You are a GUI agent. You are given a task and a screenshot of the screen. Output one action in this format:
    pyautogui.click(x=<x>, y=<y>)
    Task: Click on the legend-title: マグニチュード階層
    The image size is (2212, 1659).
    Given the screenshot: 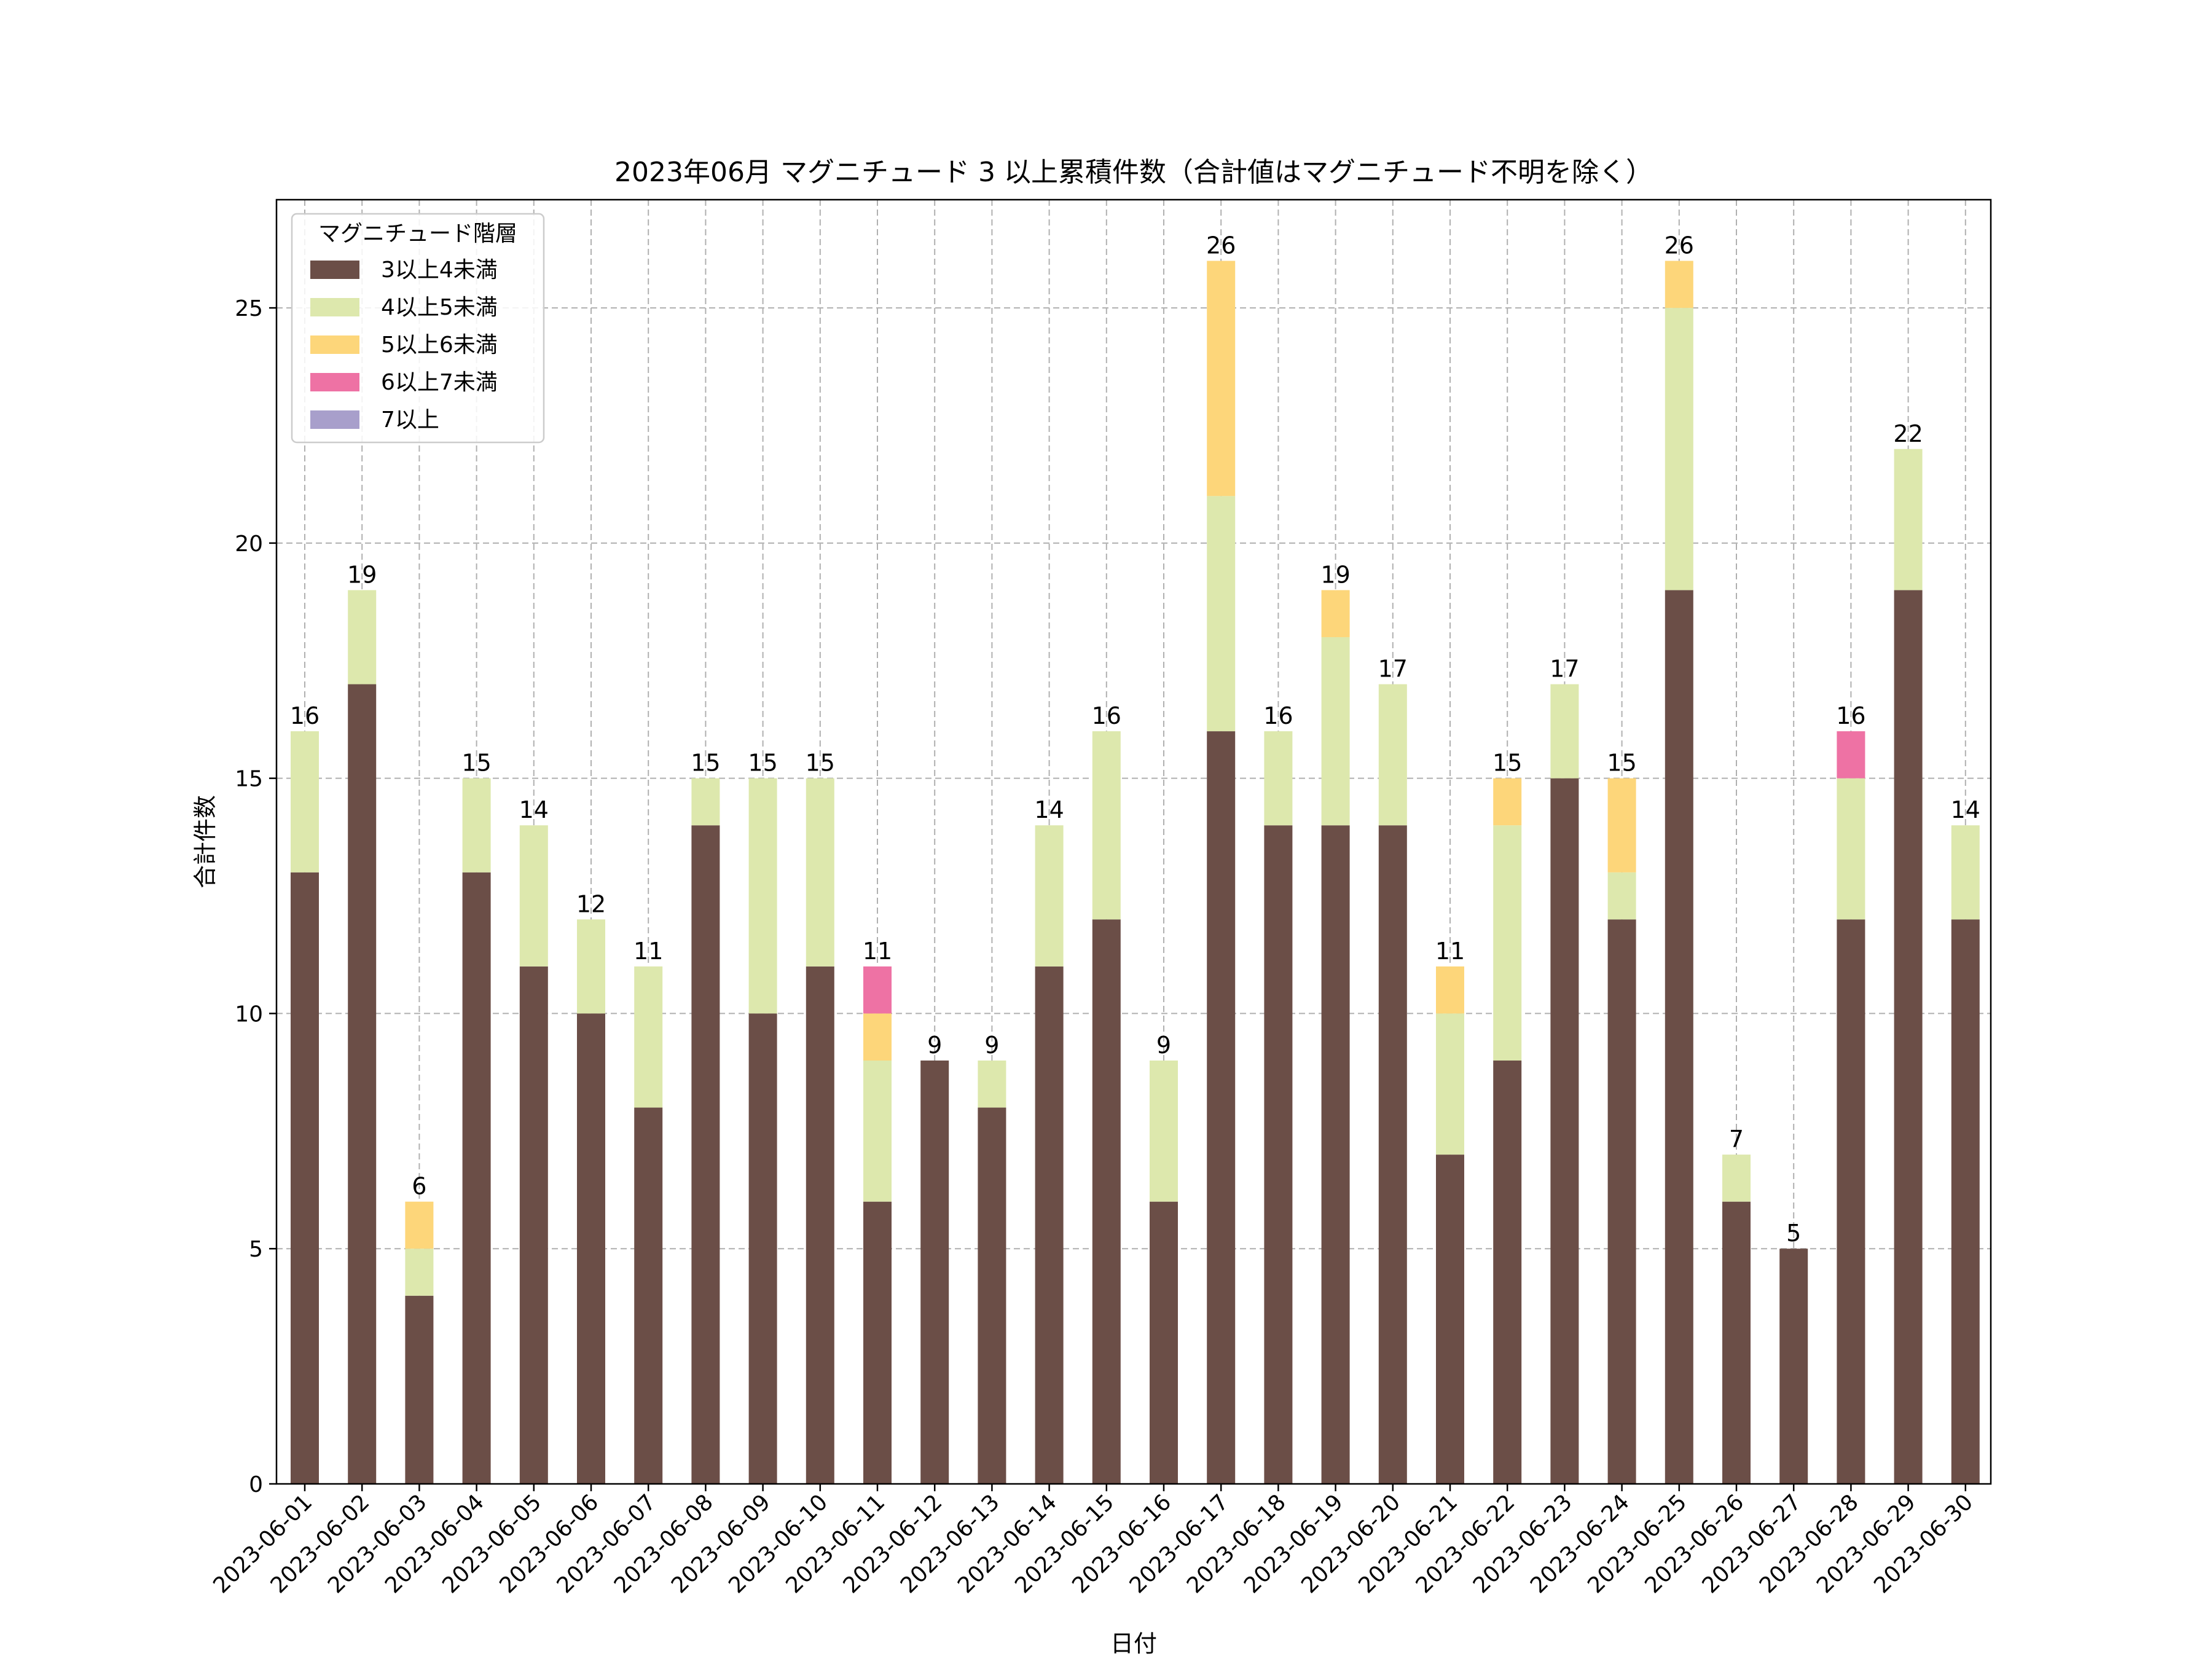 What is the action you would take?
    pyautogui.click(x=417, y=233)
    